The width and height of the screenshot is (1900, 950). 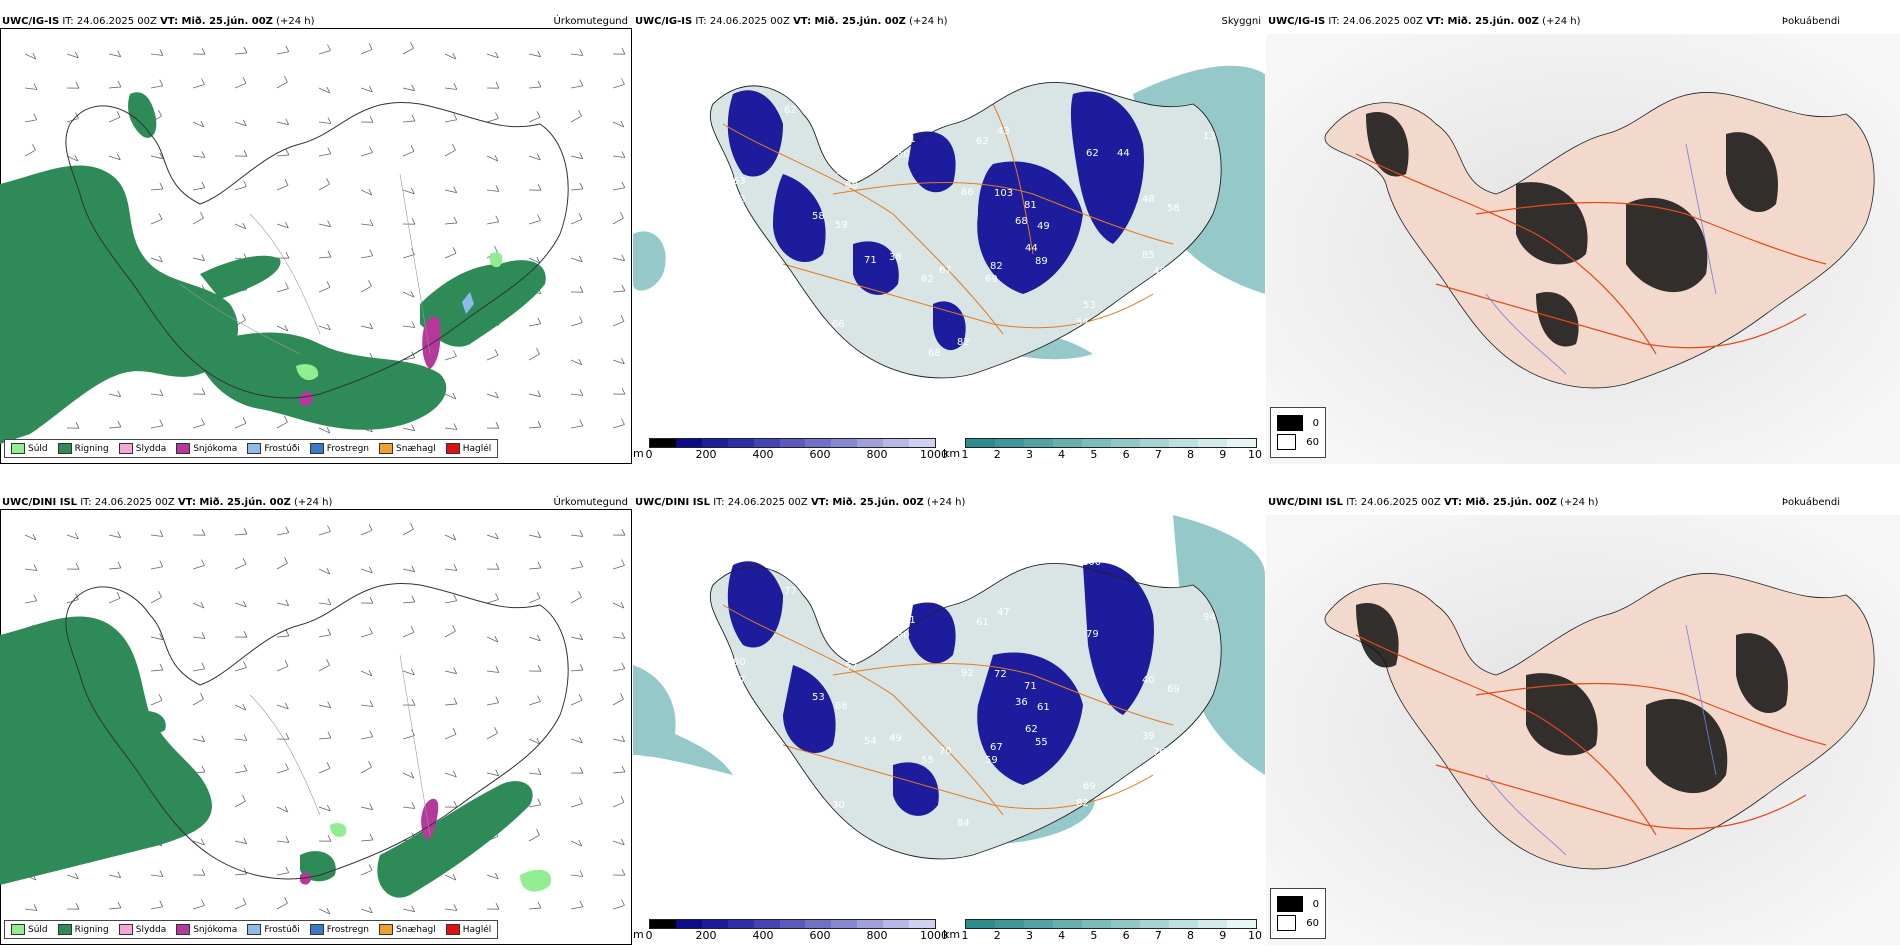 What do you see at coordinates (1041, 742) in the screenshot?
I see `cloud-base-label: 55` at bounding box center [1041, 742].